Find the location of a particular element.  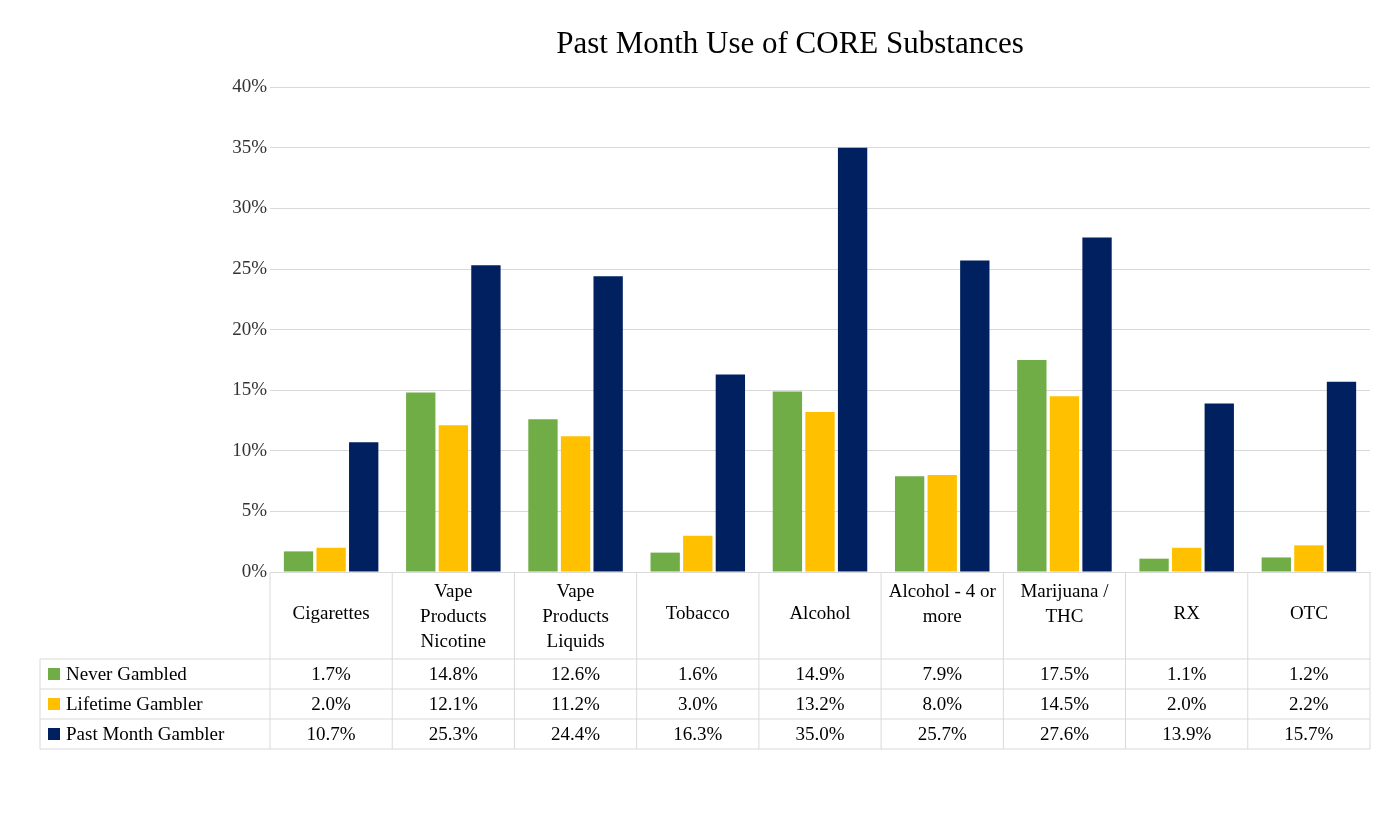

y-tick-label: 10% is located at coordinates (250, 449).